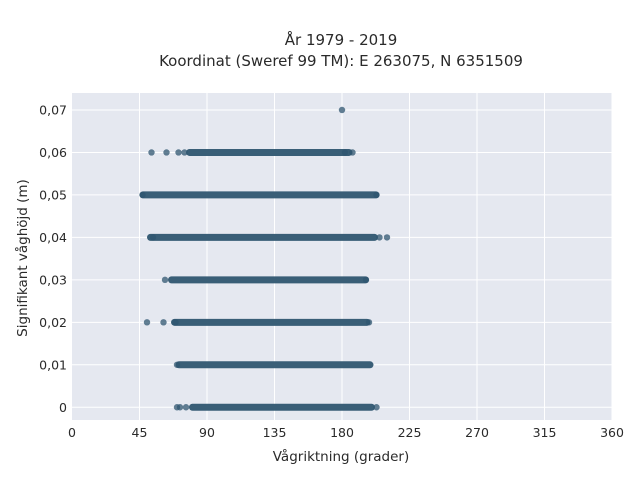 The height and width of the screenshot is (480, 640). Describe the element at coordinates (410, 432) in the screenshot. I see `x-tick-label: 225` at that location.